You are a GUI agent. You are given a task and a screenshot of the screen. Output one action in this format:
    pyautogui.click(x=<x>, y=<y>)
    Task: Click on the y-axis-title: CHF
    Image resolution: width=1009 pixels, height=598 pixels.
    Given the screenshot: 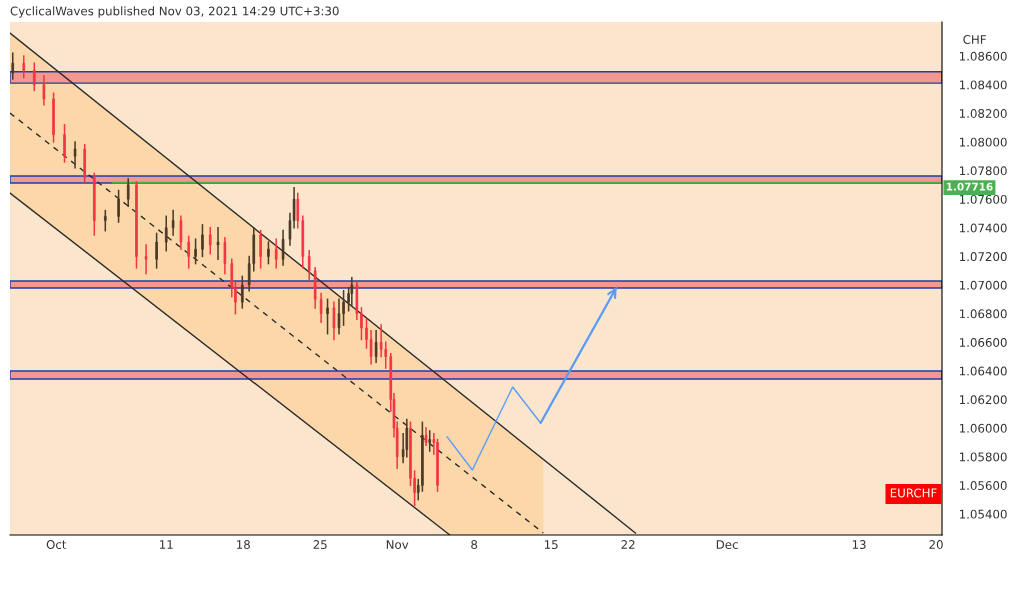 What is the action you would take?
    pyautogui.click(x=974, y=39)
    